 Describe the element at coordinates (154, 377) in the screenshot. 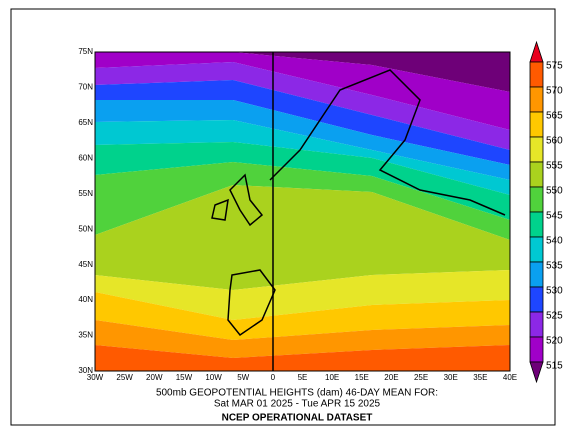

I see `lon-label: 20W` at that location.